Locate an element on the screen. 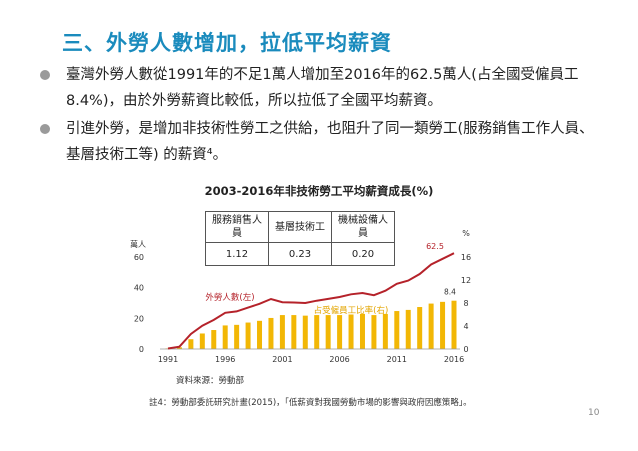 This screenshot has height=451, width=638. right-axis-tick-label: 8 is located at coordinates (465, 303).